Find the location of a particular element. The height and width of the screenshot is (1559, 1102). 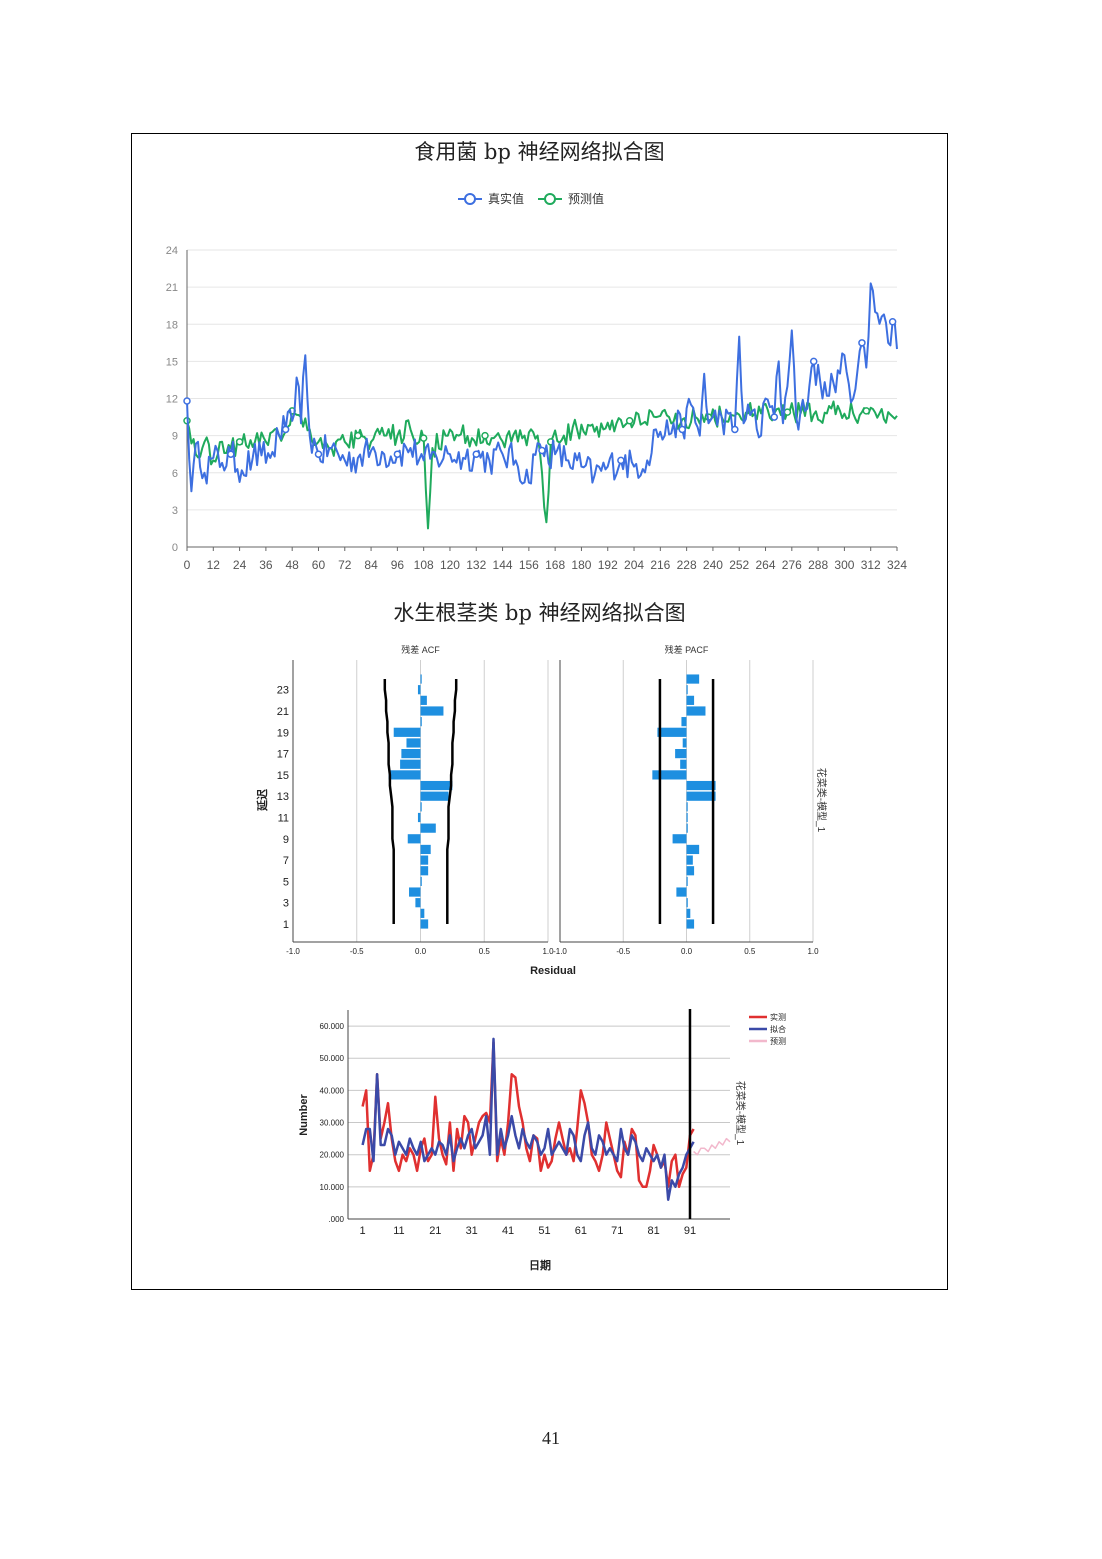

chart1-x-tick-label: 264 is located at coordinates (766, 565).